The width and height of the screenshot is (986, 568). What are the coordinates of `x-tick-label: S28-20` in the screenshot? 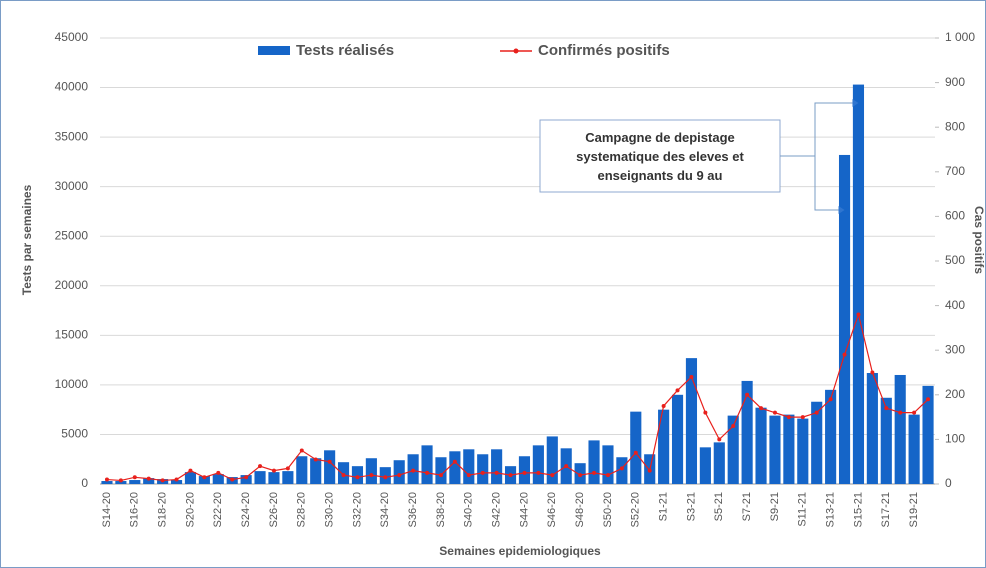 It's located at (302, 509).